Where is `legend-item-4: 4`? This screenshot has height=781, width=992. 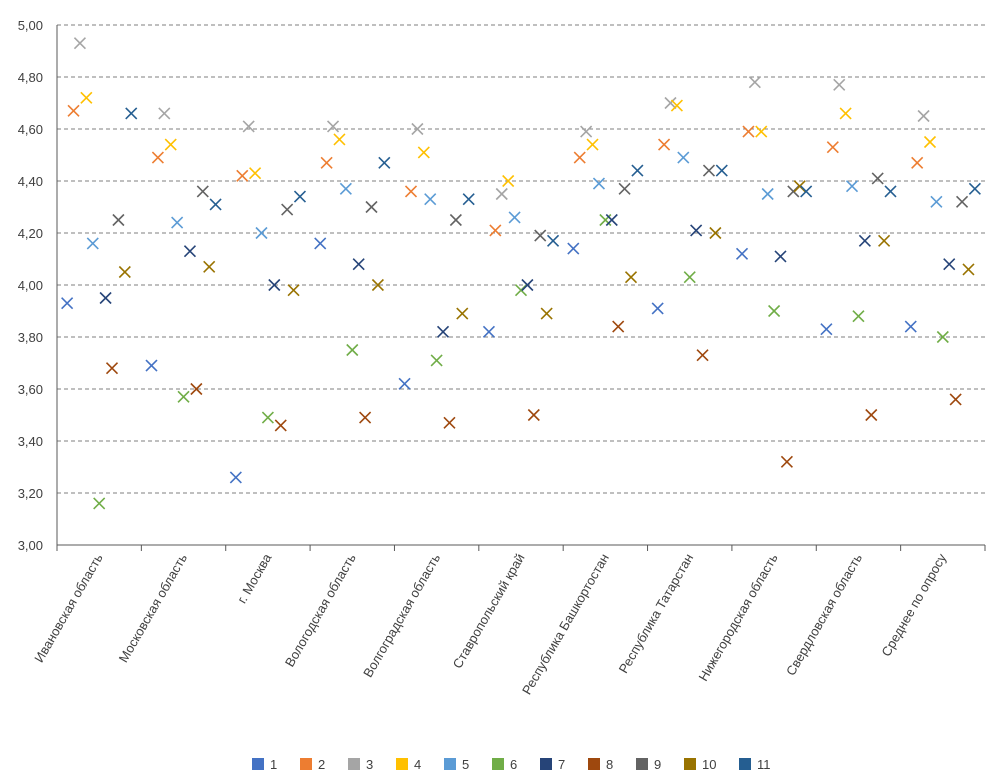
legend-item-4: 4 is located at coordinates (408, 764).